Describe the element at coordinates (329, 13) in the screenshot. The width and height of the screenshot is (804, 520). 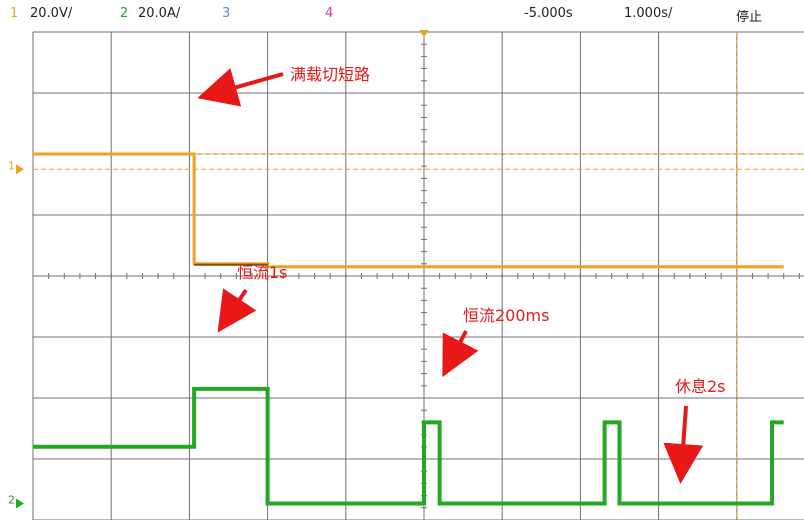
I see `ch4-number: 4` at that location.